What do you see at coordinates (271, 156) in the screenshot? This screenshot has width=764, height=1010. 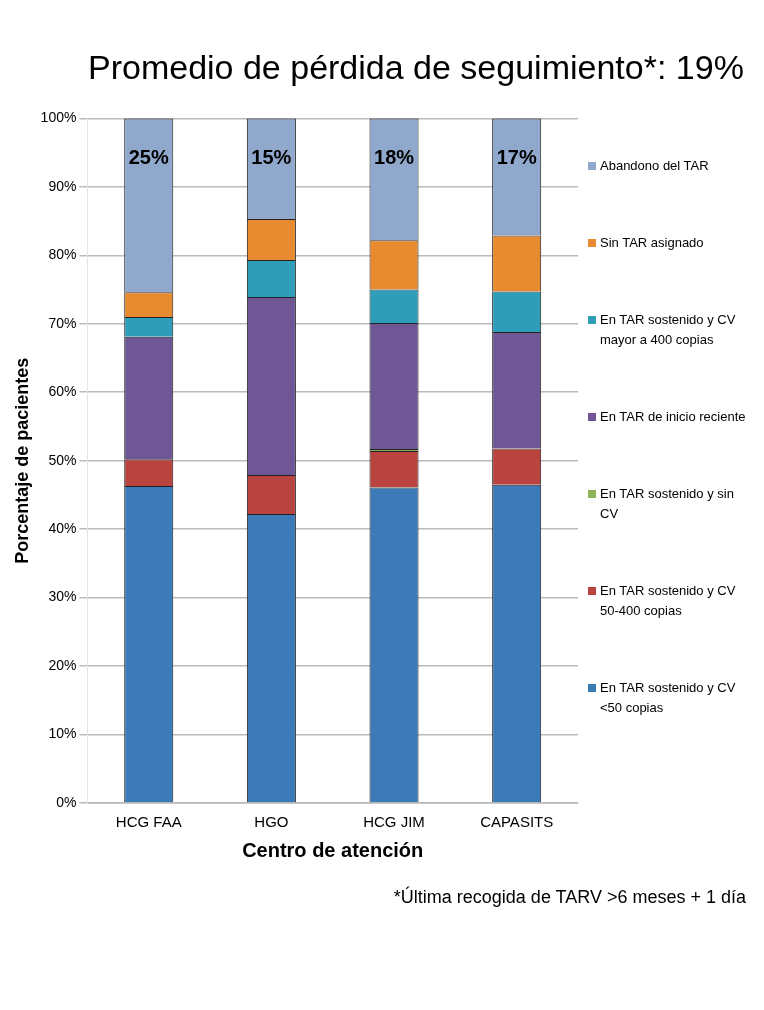 I see `data-label: 15%` at bounding box center [271, 156].